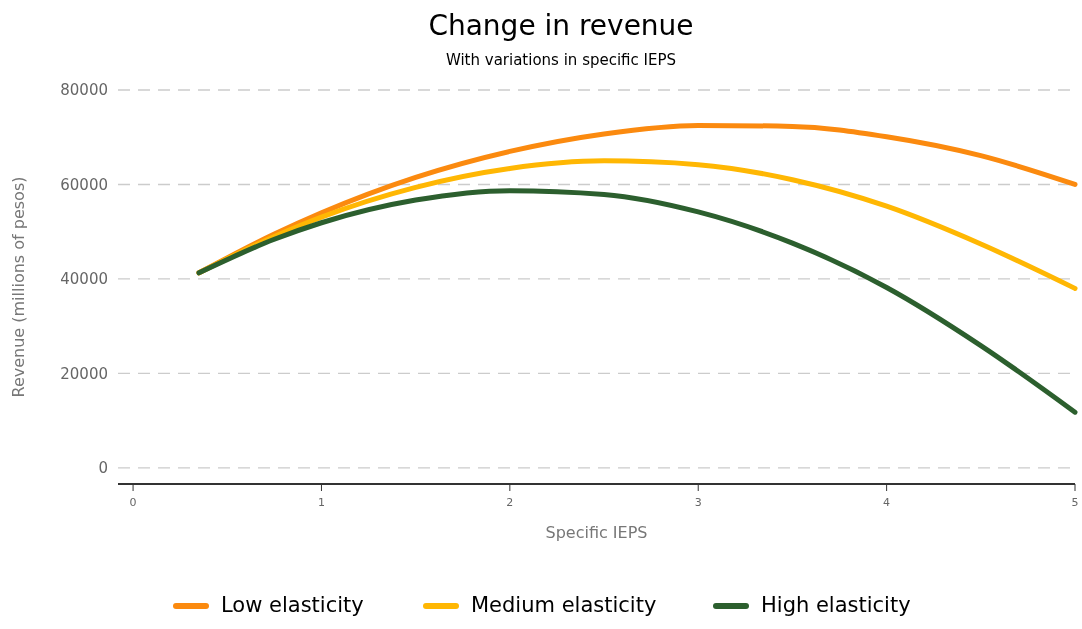 The width and height of the screenshot is (1082, 629). Describe the element at coordinates (84, 184) in the screenshot. I see `y-tick-label: 60000` at that location.